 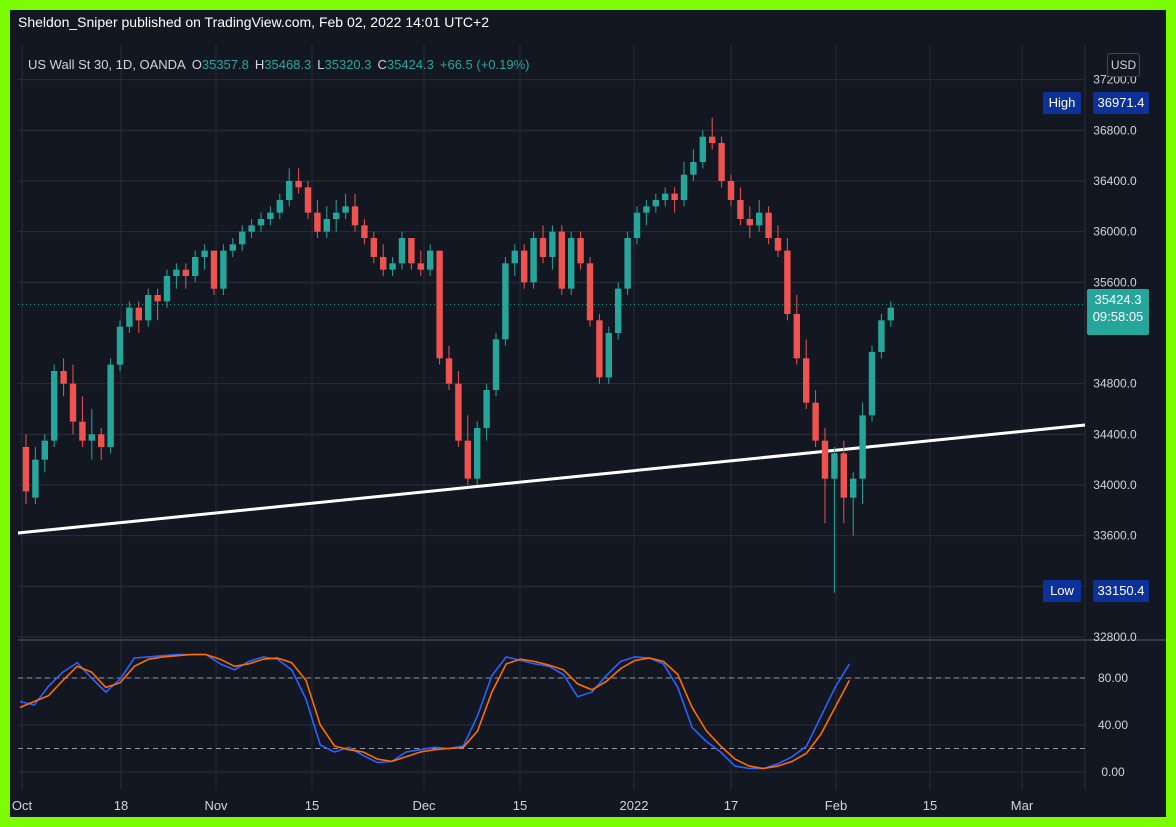 I want to click on x-tick-label: 18, so click(x=121, y=805).